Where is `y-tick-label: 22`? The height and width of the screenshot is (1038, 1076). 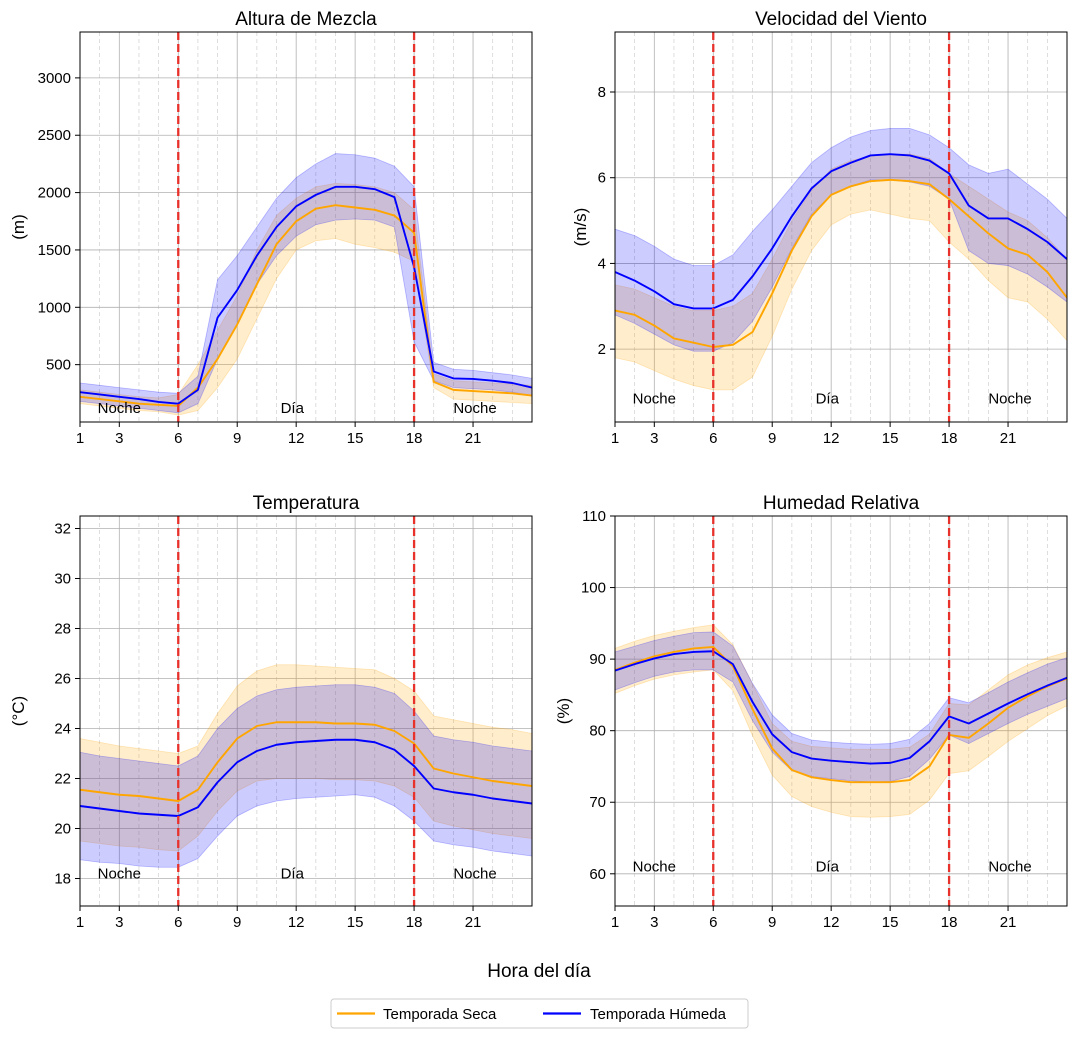 y-tick-label: 22 is located at coordinates (62, 779).